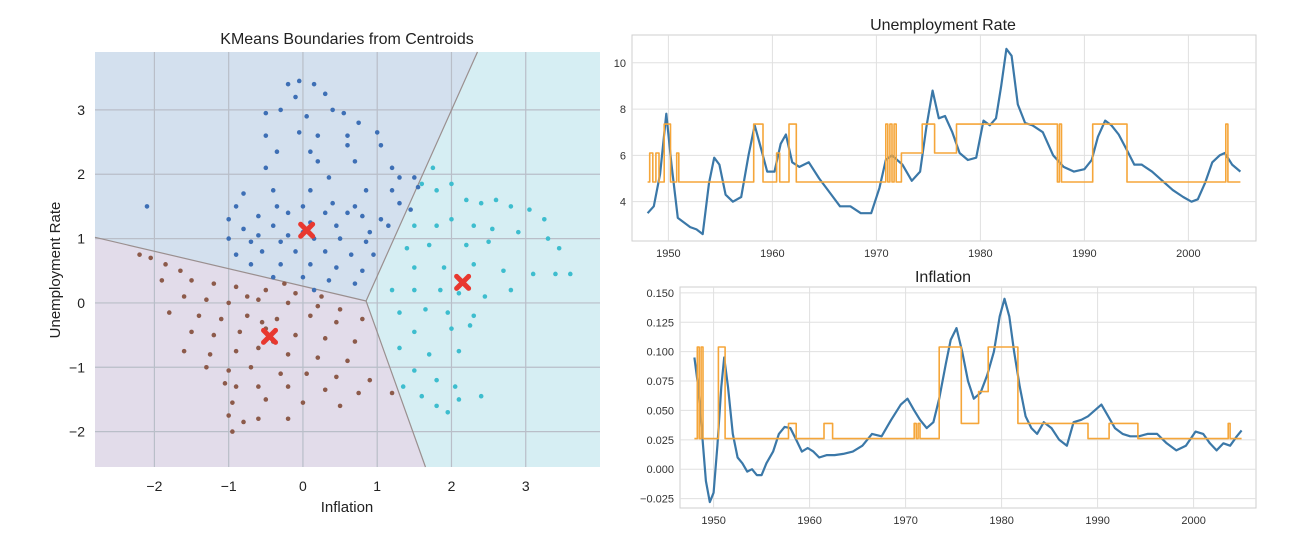 The image size is (1310, 550). I want to click on y-tick-label: 0.125, so click(660, 323).